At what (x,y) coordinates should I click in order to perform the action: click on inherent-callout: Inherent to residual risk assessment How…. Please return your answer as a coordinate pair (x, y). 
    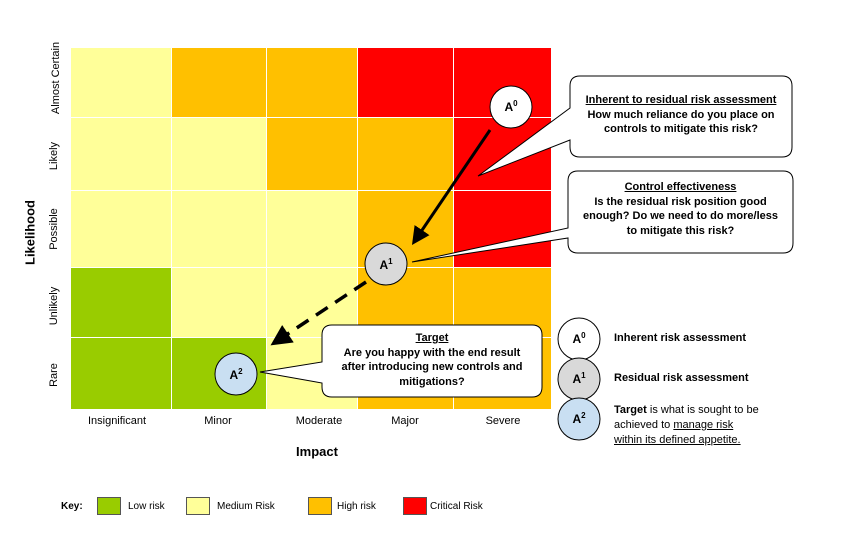
    Looking at the image, I should click on (681, 115).